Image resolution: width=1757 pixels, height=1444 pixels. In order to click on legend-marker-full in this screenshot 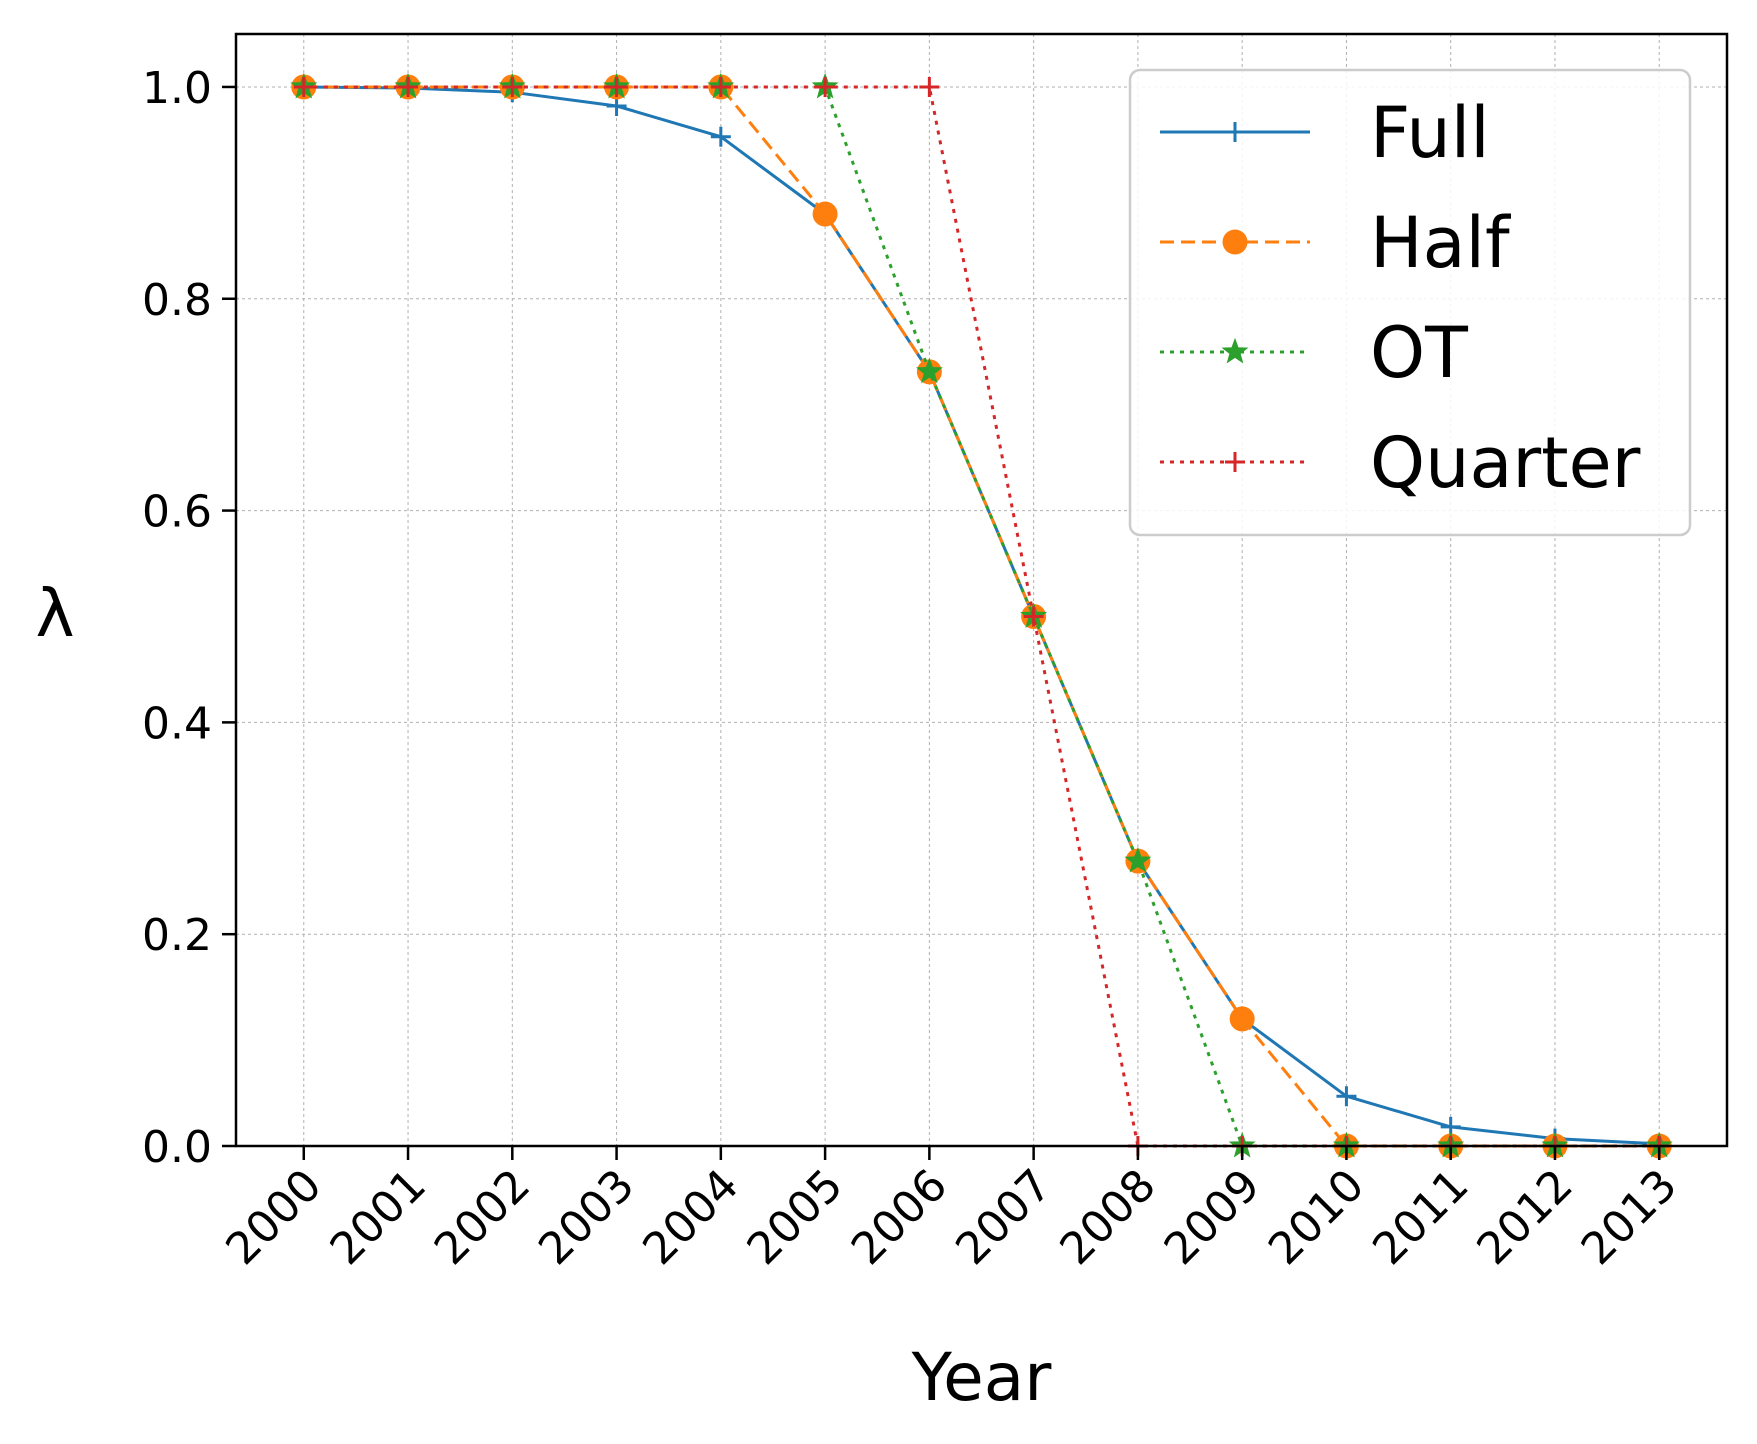, I will do `click(1235, 132)`.